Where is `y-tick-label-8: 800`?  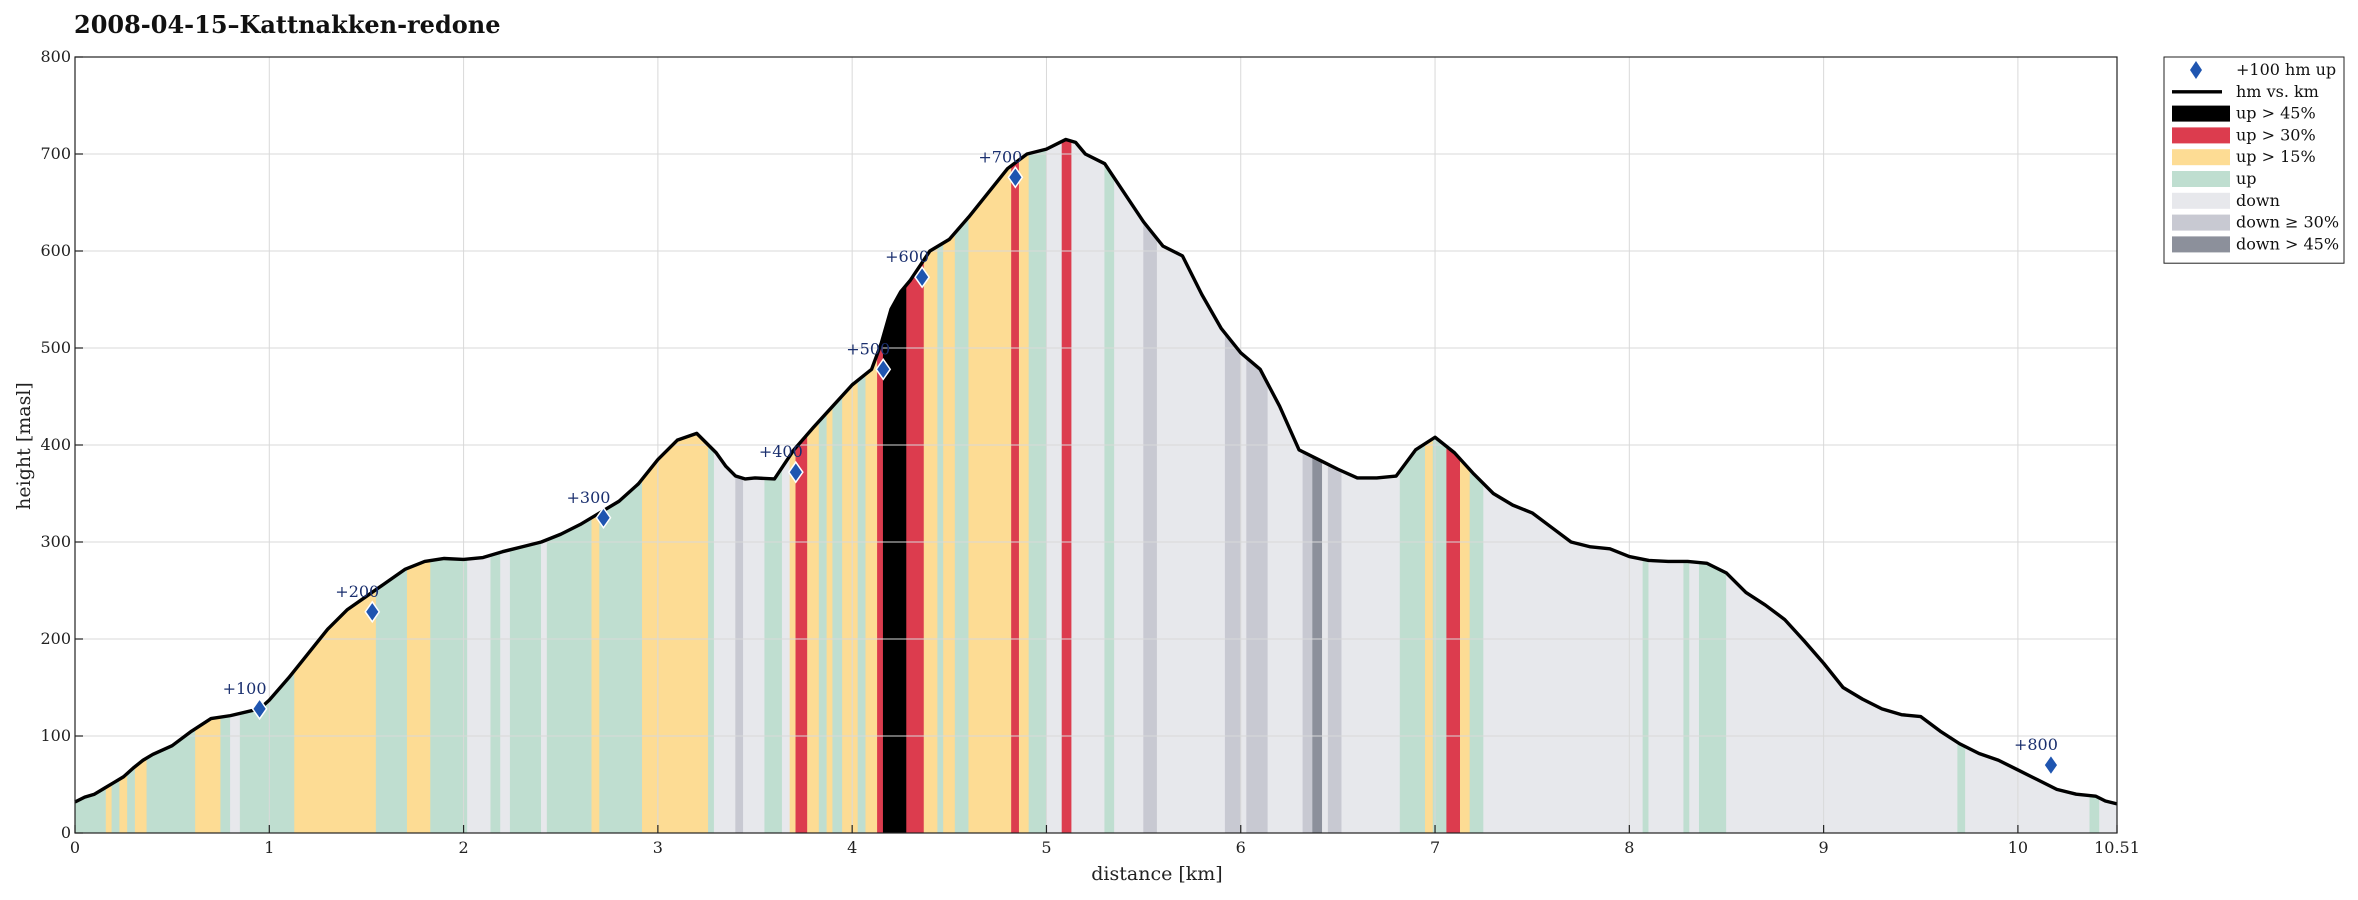 y-tick-label-8: 800 is located at coordinates (55, 56).